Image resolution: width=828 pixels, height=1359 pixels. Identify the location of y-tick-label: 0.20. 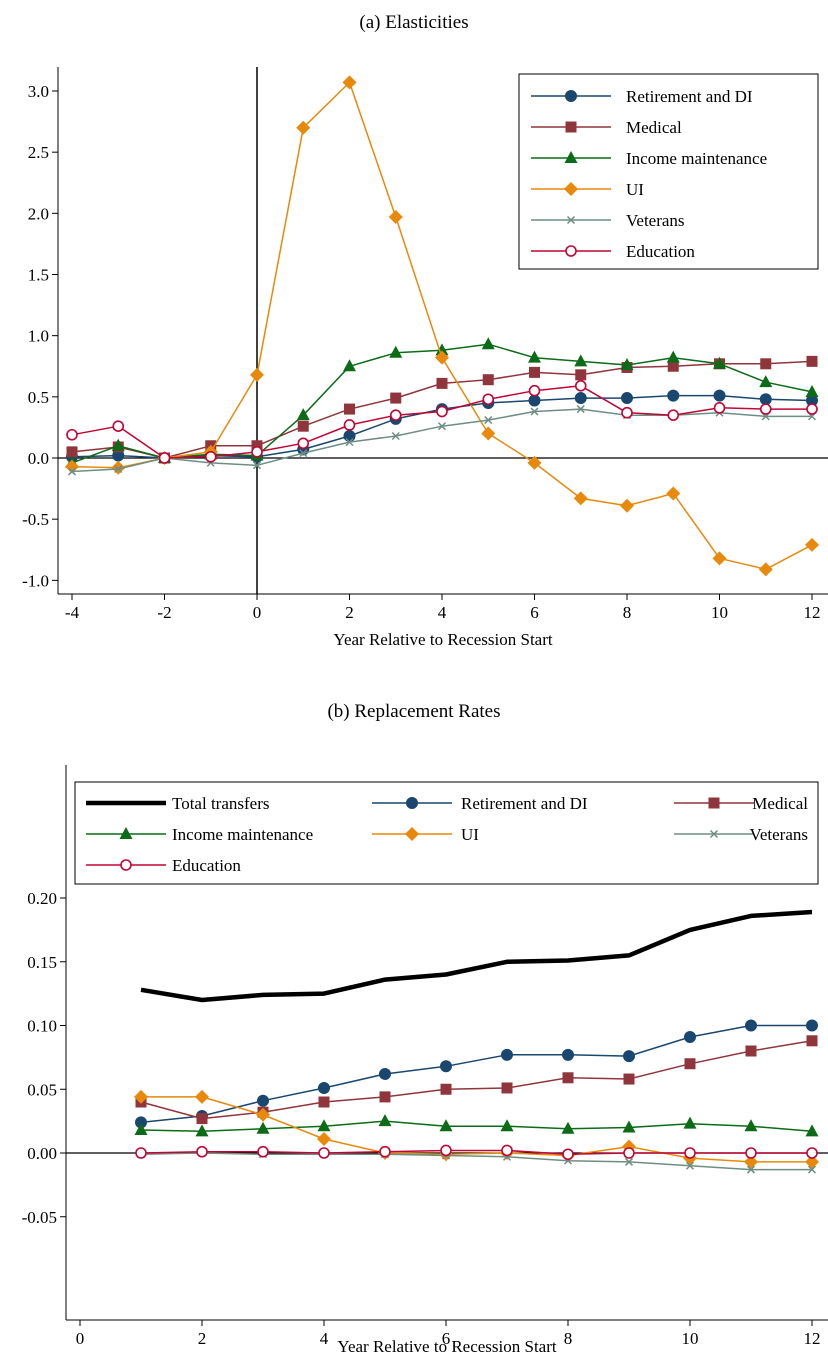
(42, 898).